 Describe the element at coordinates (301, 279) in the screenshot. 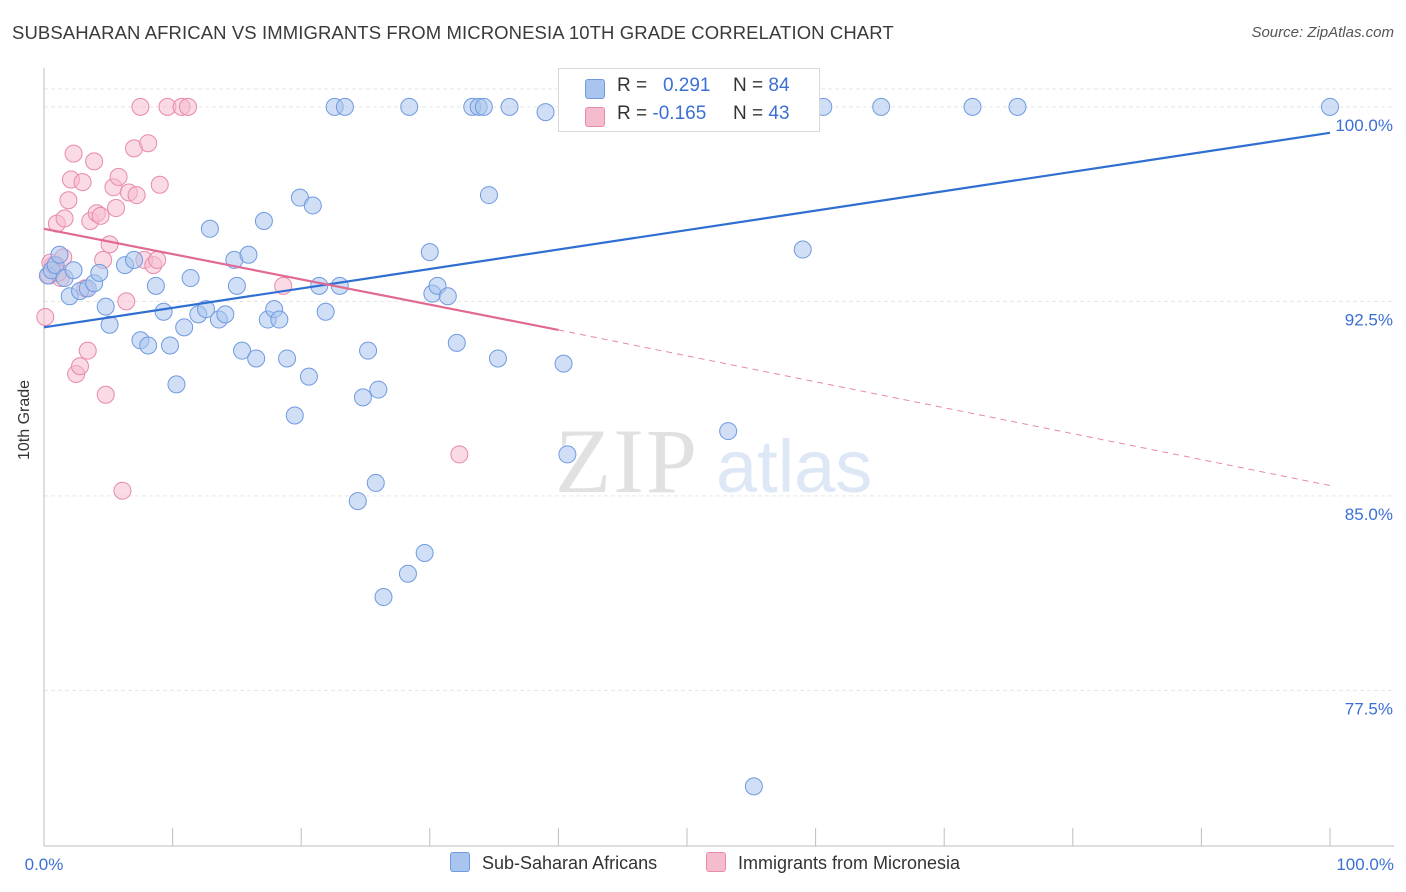

I see `trend-line-micronesia` at that location.